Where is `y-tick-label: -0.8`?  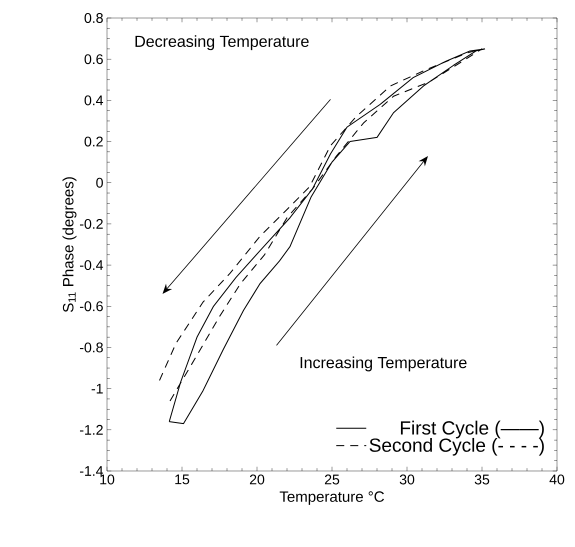
y-tick-label: -0.8 is located at coordinates (91, 347).